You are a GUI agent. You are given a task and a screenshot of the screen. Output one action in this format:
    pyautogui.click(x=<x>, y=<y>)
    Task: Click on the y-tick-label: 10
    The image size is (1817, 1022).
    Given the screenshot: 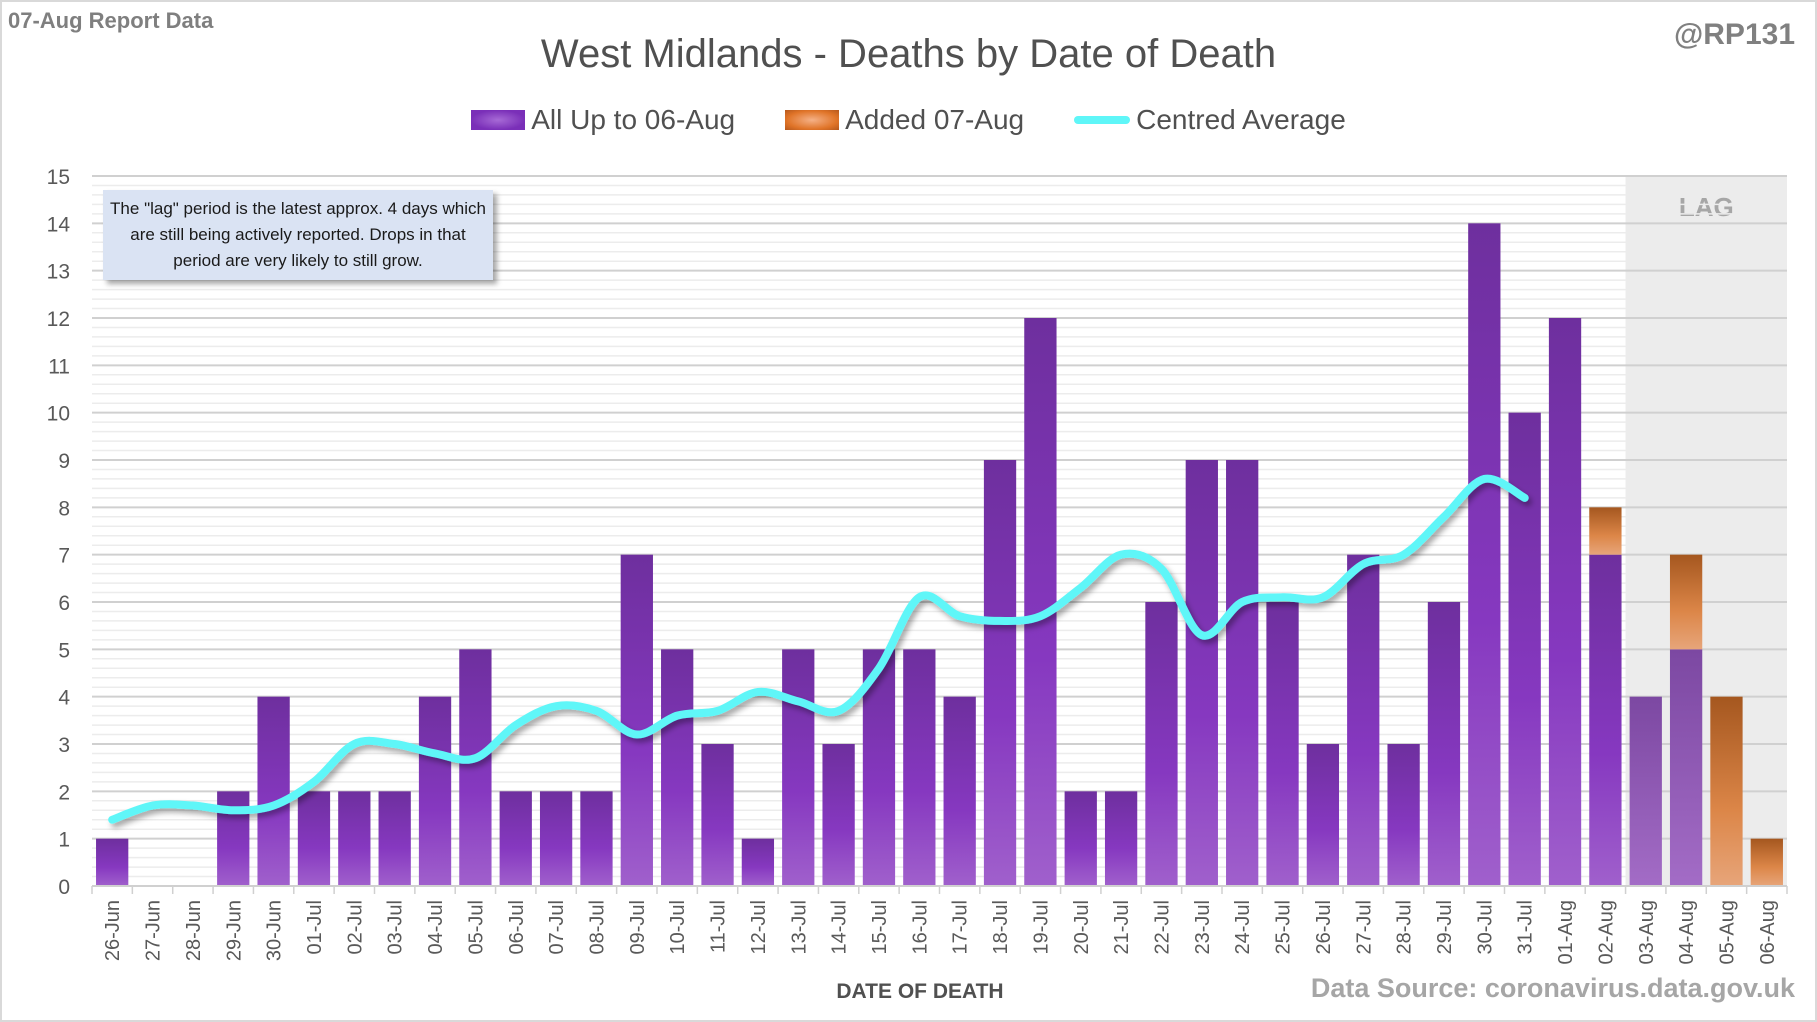 What is the action you would take?
    pyautogui.click(x=58, y=414)
    